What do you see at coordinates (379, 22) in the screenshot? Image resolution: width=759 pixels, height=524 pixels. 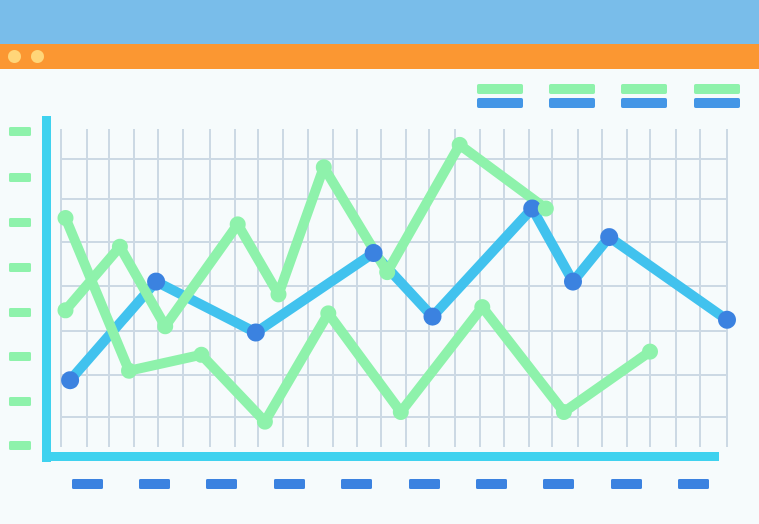 I see `window-titlebar` at bounding box center [379, 22].